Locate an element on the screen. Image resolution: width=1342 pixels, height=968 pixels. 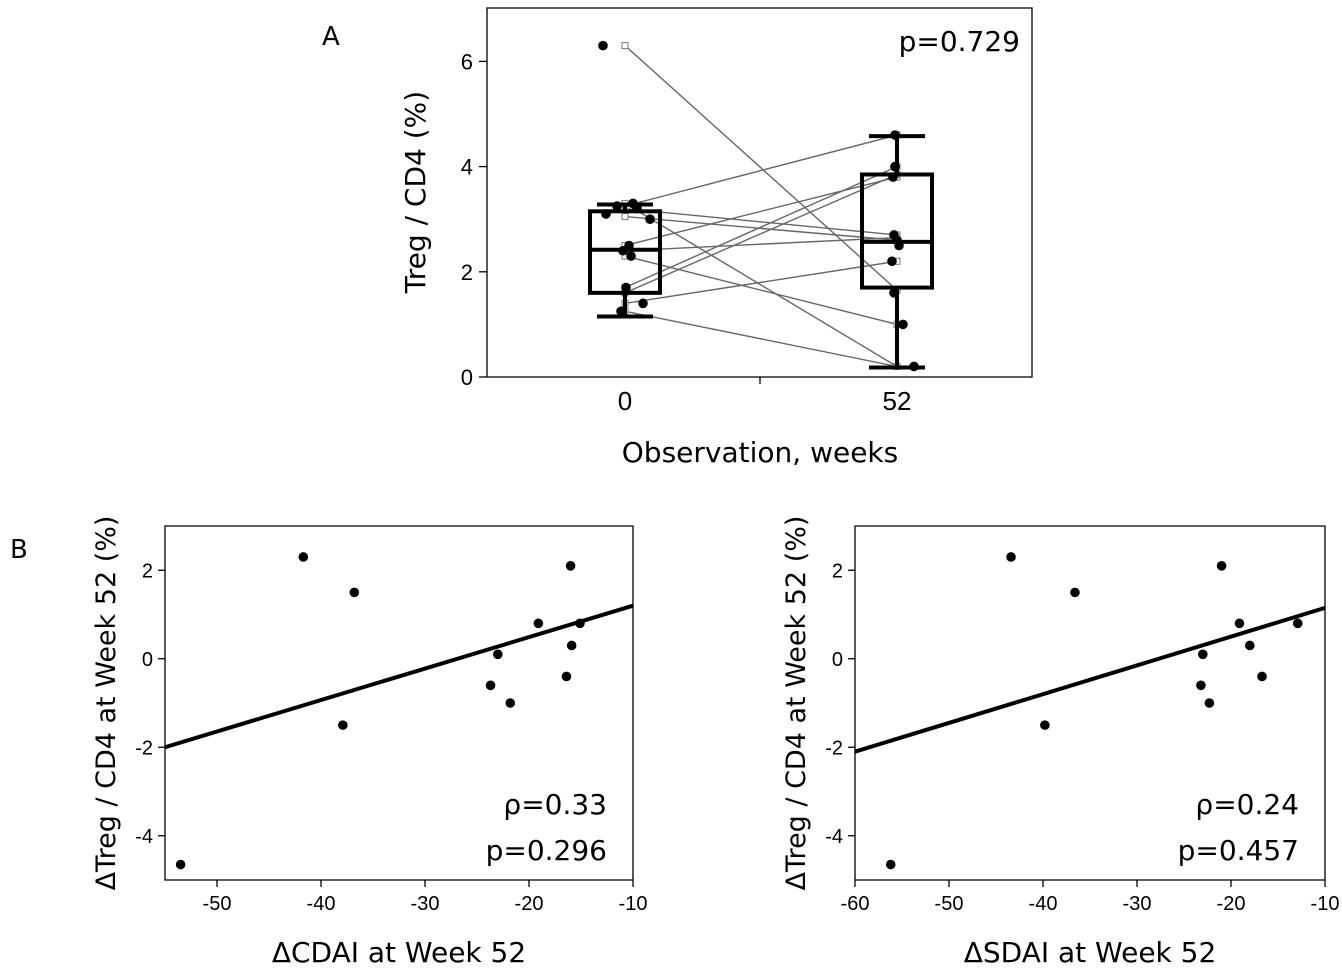
p-value-annotation: p=0.296 is located at coordinates (546, 850).